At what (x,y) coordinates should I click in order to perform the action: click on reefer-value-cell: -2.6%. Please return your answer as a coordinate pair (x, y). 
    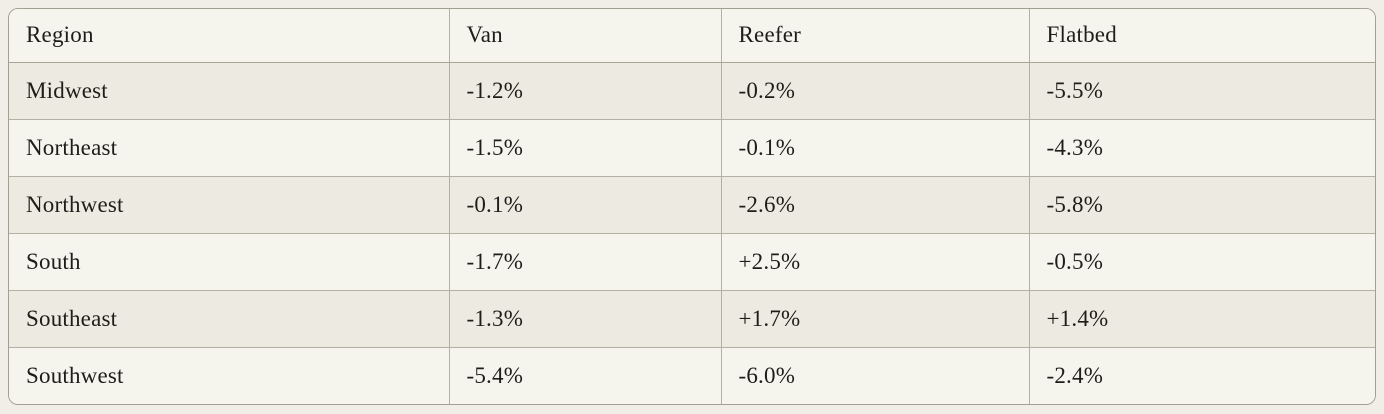
    Looking at the image, I should click on (874, 204).